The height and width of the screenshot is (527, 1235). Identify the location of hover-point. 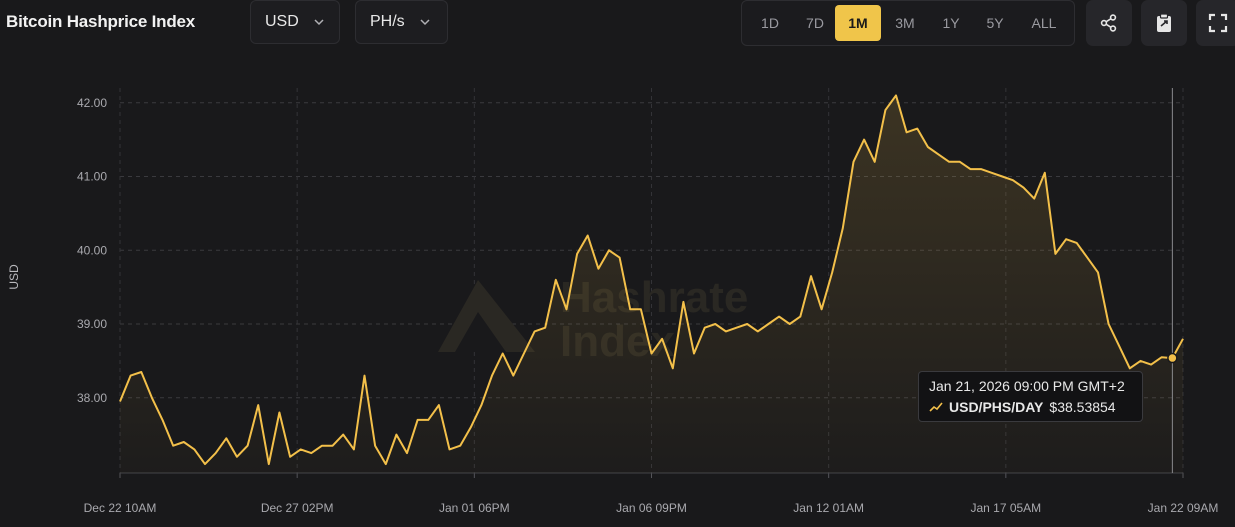
(1172, 358).